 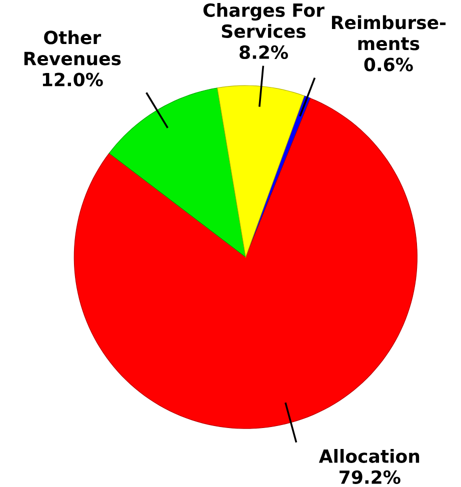 What do you see at coordinates (389, 65) in the screenshot?
I see `data-label: 0.6%` at bounding box center [389, 65].